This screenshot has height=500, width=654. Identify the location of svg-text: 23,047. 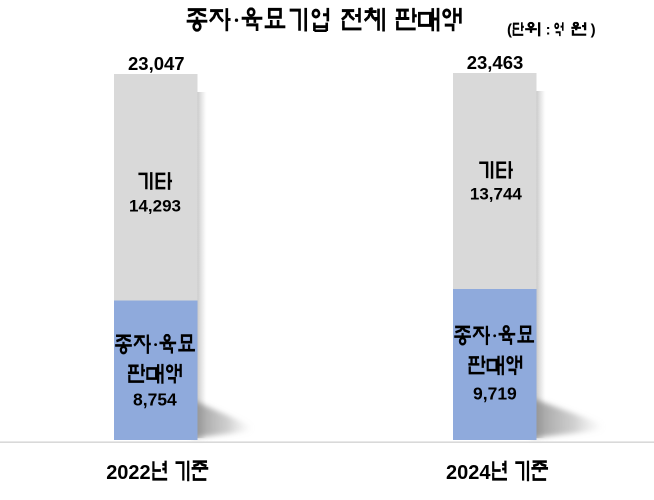
(156, 63).